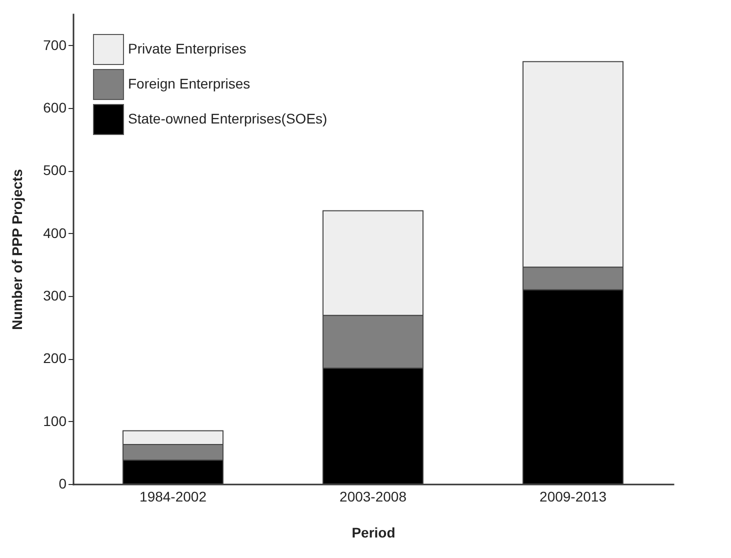 The image size is (731, 558). I want to click on y-tick-label: 0, so click(62, 484).